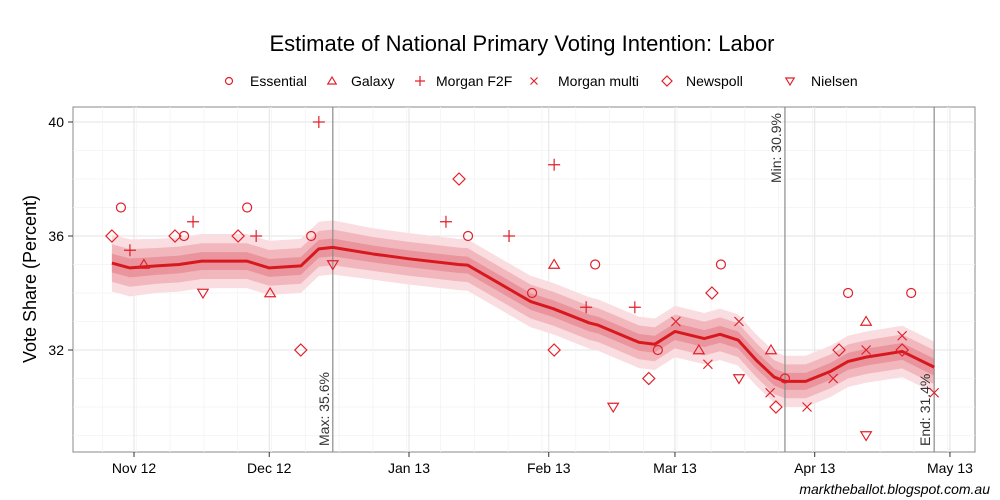 The image size is (1000, 500). What do you see at coordinates (269, 468) in the screenshot?
I see `x-tick-label: Dec 12` at bounding box center [269, 468].